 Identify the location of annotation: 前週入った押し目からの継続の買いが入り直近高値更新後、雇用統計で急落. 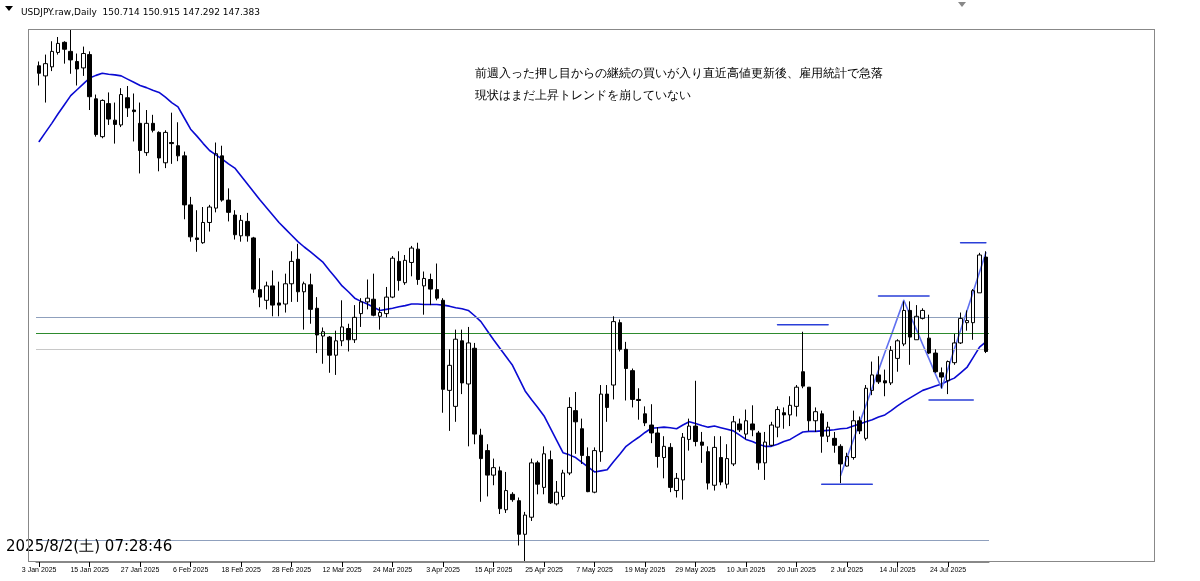
(679, 73).